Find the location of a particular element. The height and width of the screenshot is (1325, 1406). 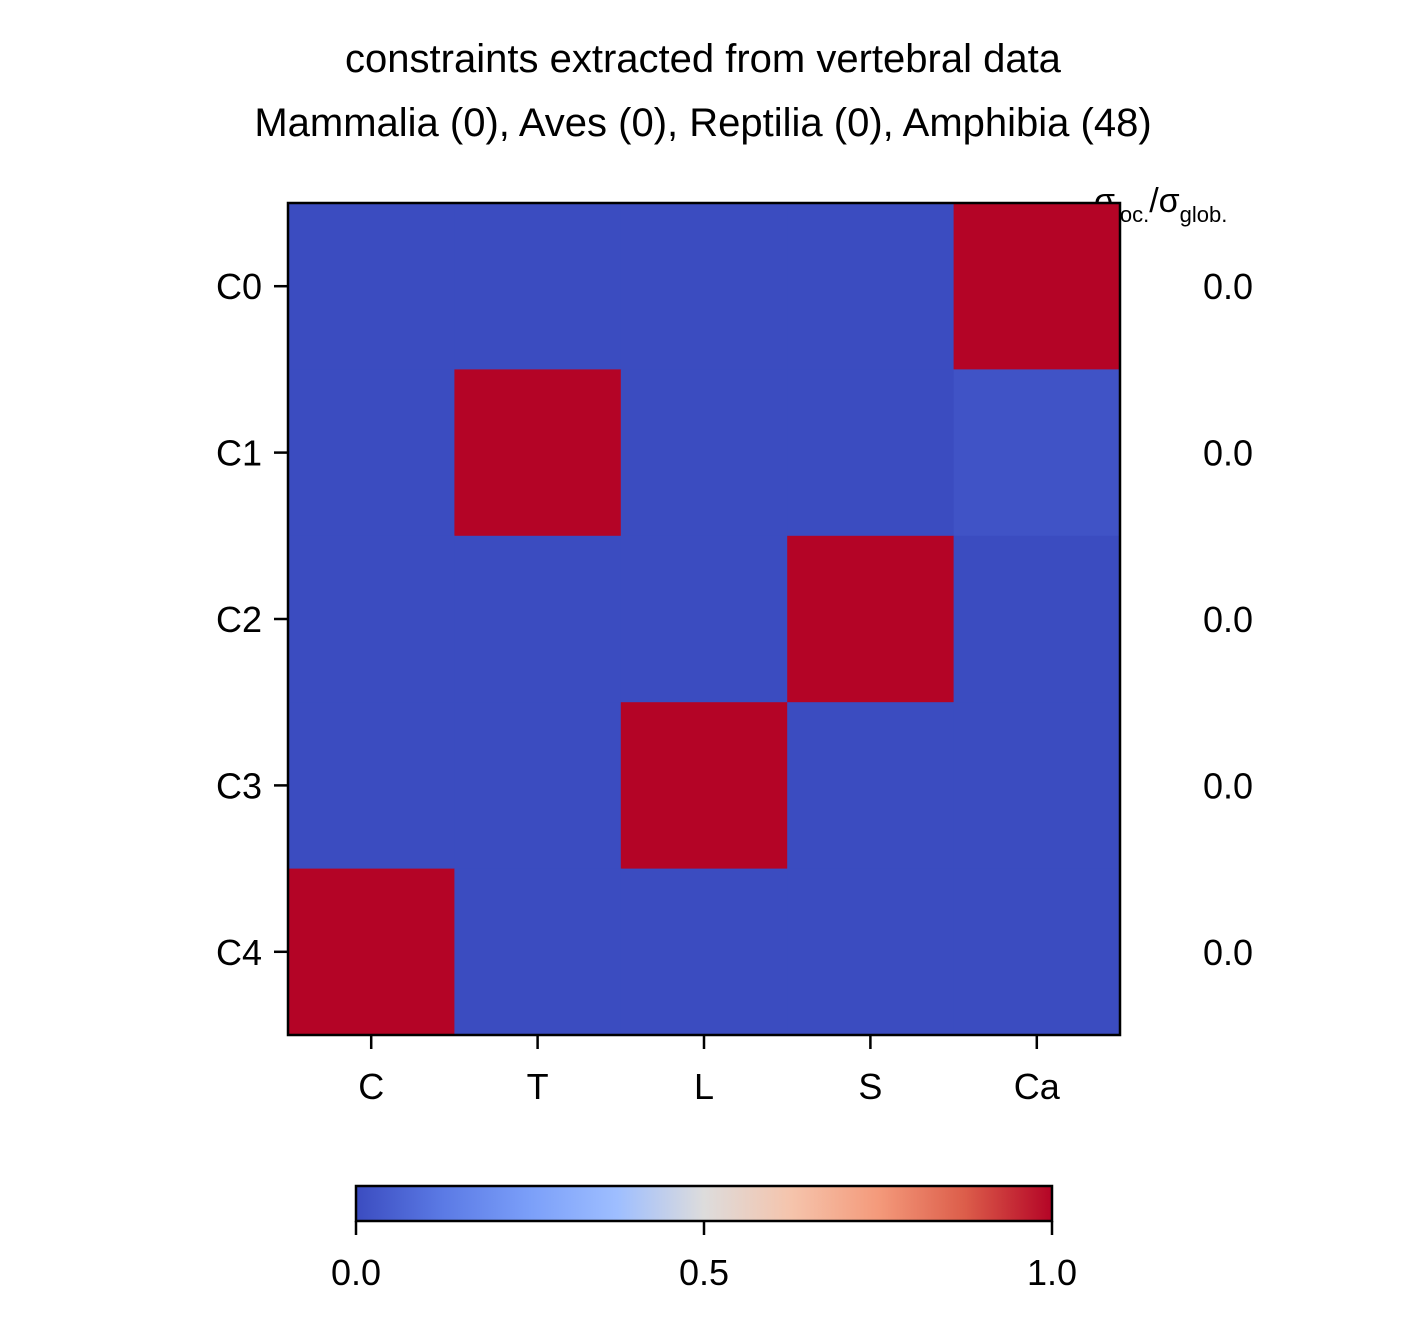

y-tick-label: C4 is located at coordinates (239, 952).